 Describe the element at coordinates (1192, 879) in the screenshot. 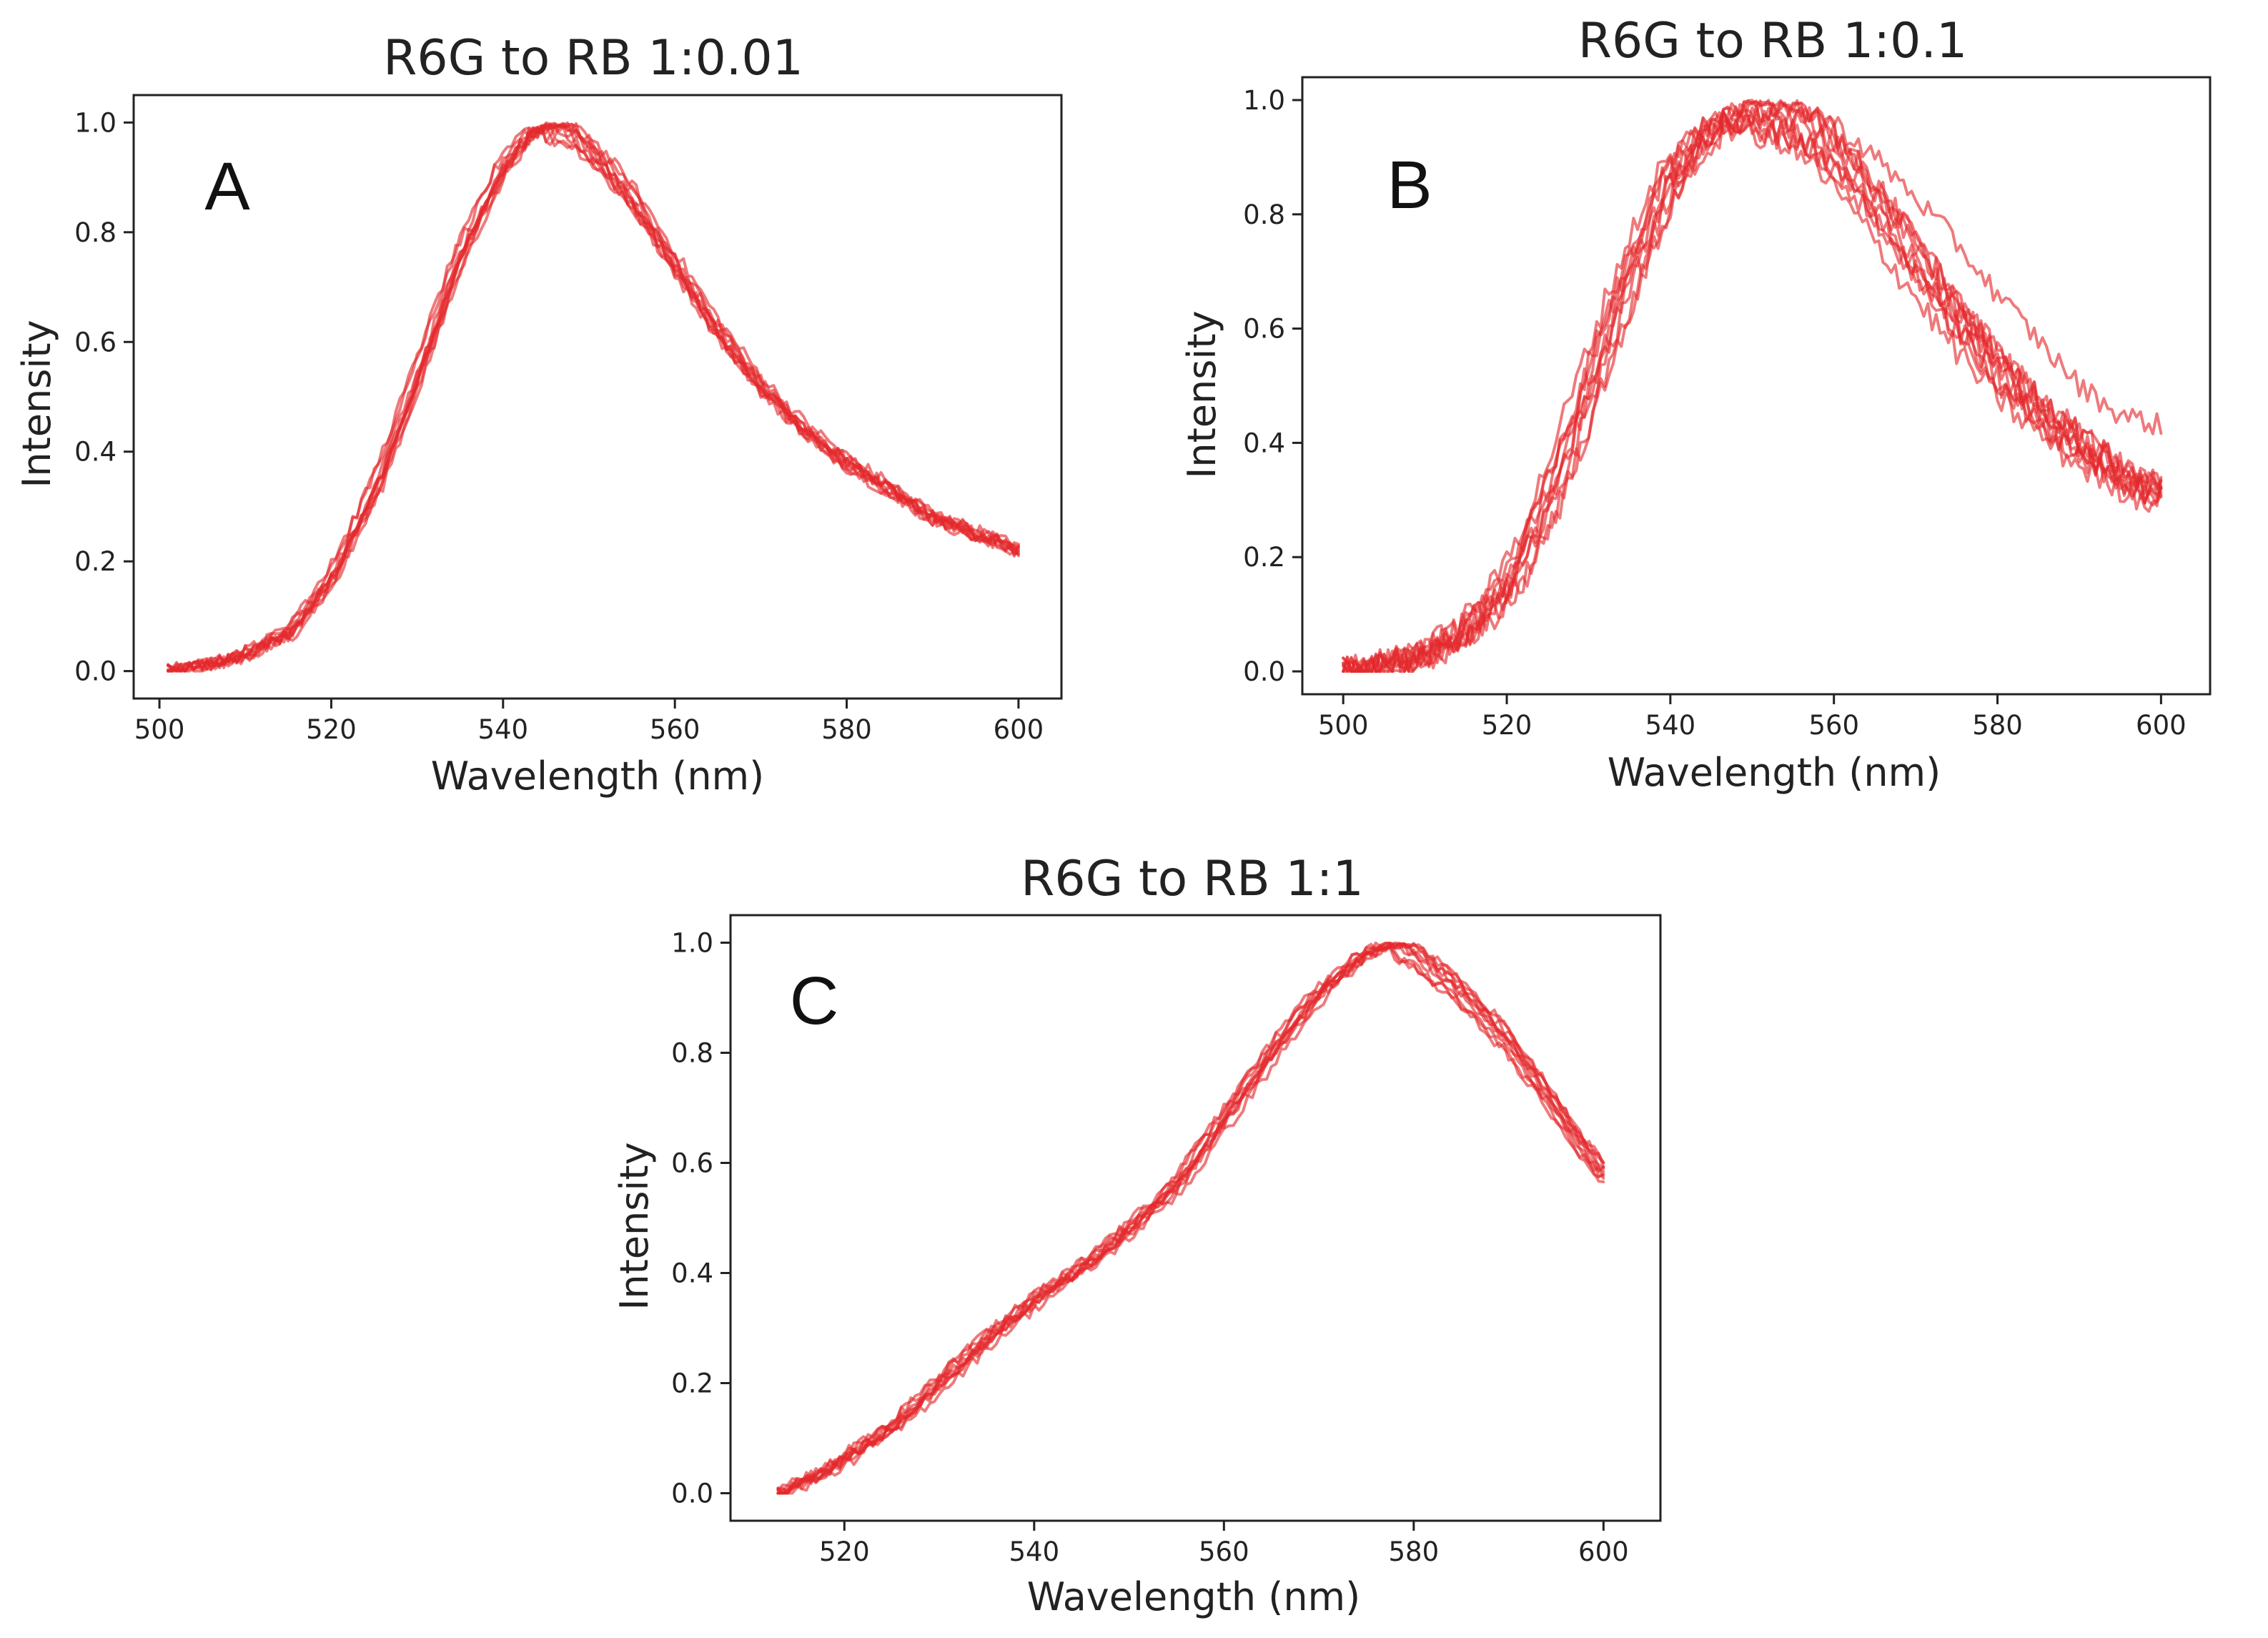

I see `chart-title: R6G to RB 1:1` at that location.